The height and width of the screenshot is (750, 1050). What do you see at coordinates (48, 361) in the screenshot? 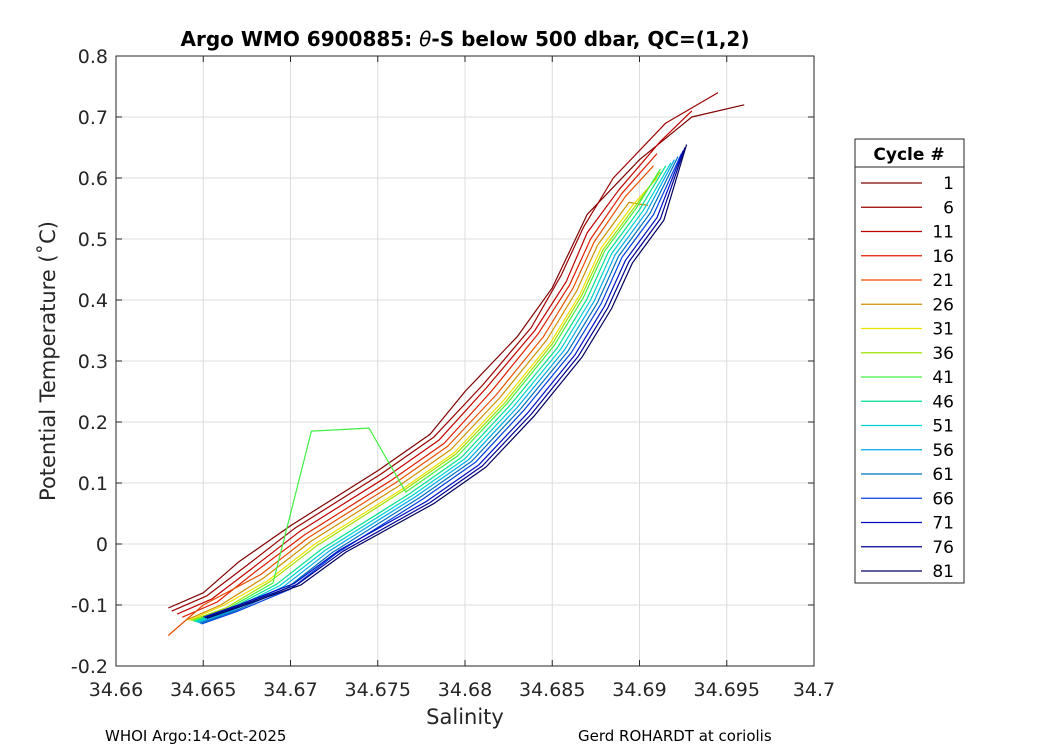
I see `y-axis-label: Potential Temperature (˚C)` at bounding box center [48, 361].